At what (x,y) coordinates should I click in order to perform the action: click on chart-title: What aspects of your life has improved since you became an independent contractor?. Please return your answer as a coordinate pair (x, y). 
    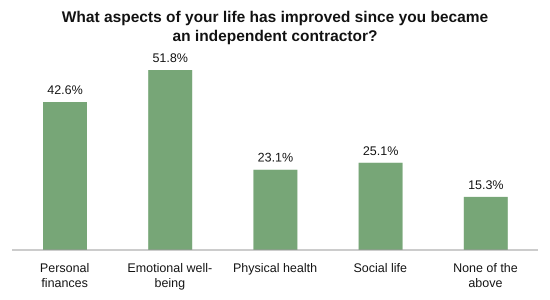
    Looking at the image, I should click on (275, 27).